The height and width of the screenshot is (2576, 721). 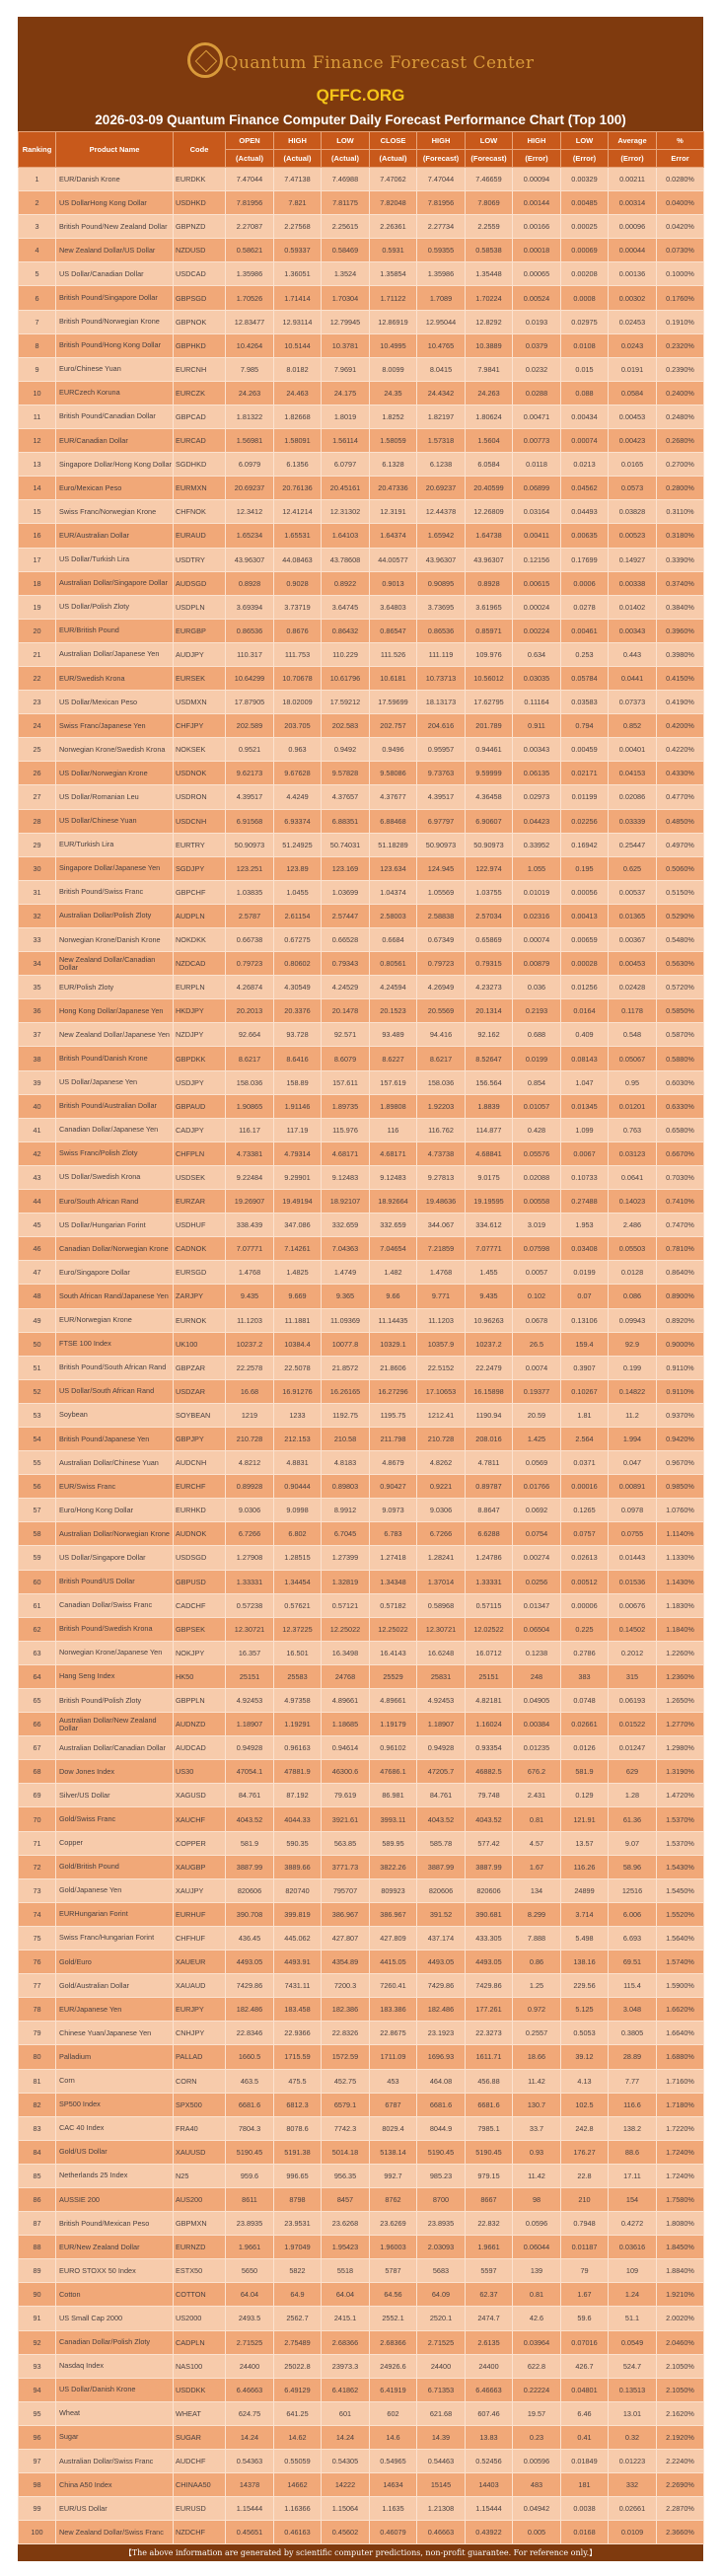 I want to click on cell-close-actual: 0.46079, so click(x=393, y=2532).